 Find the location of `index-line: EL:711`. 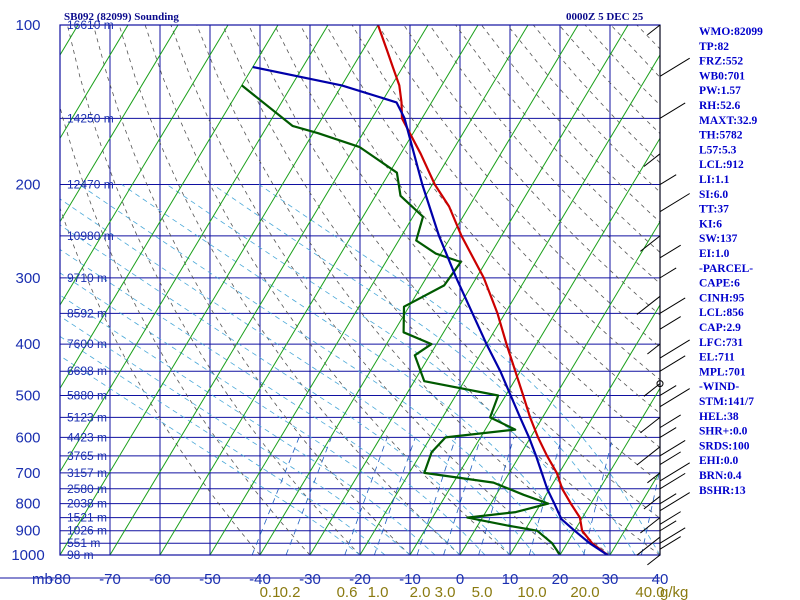

index-line: EL:711 is located at coordinates (717, 358).